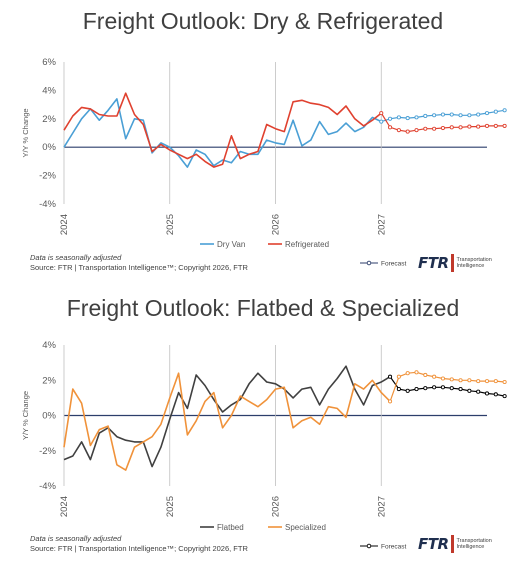  What do you see at coordinates (230, 527) in the screenshot?
I see `legend-label: Flatbed` at bounding box center [230, 527].